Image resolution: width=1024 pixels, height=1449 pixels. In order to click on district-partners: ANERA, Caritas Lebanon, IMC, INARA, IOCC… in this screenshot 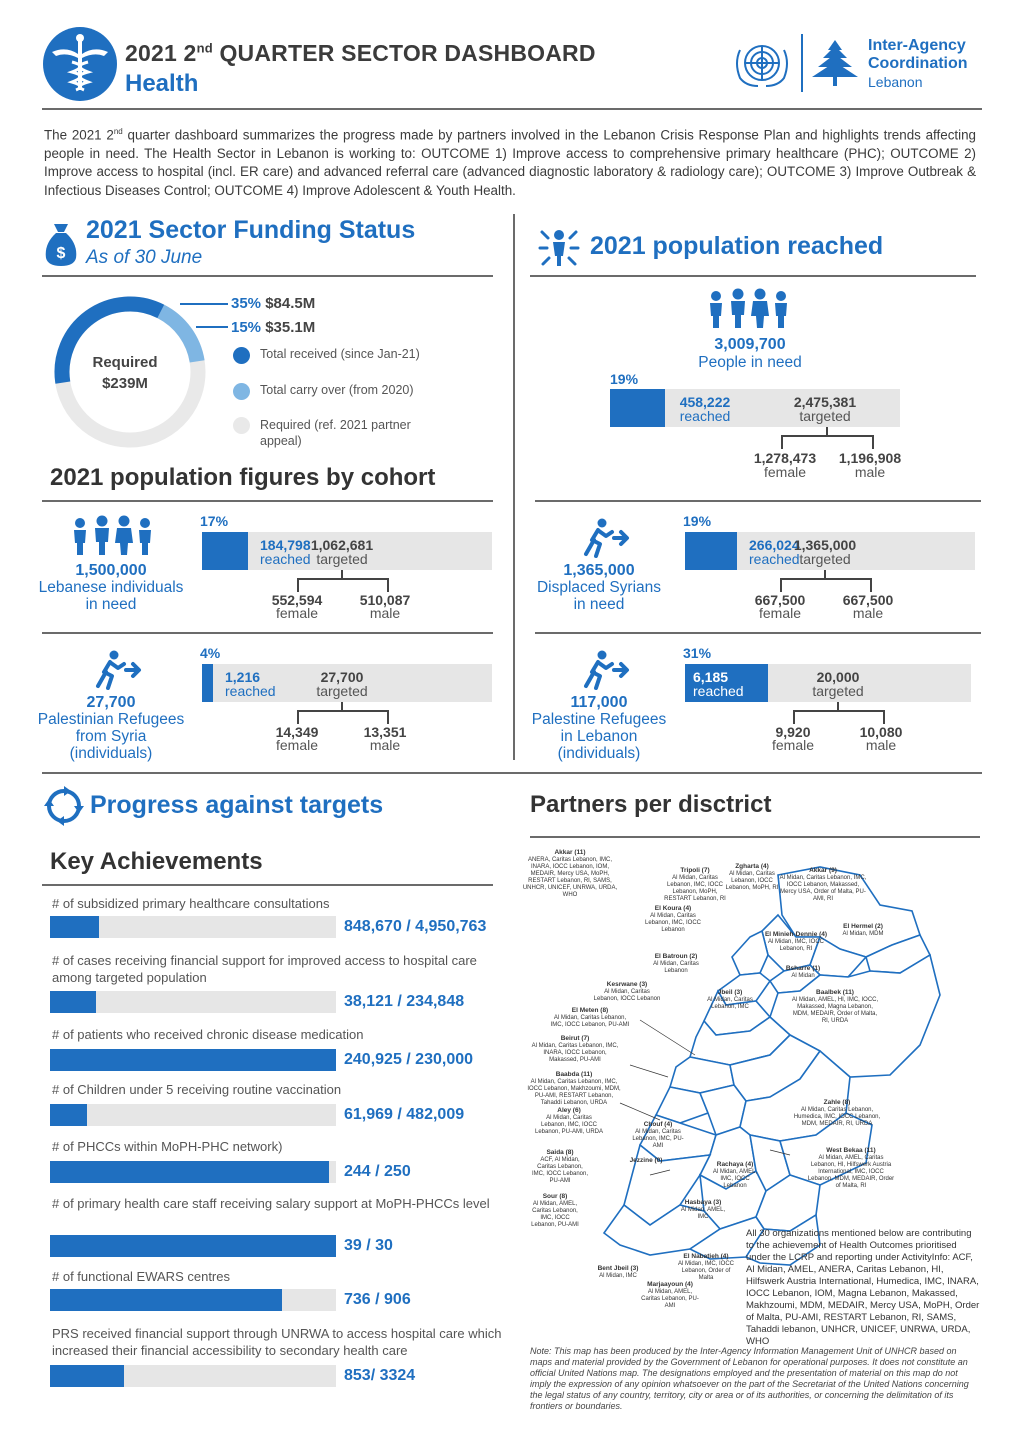, I will do `click(570, 877)`.